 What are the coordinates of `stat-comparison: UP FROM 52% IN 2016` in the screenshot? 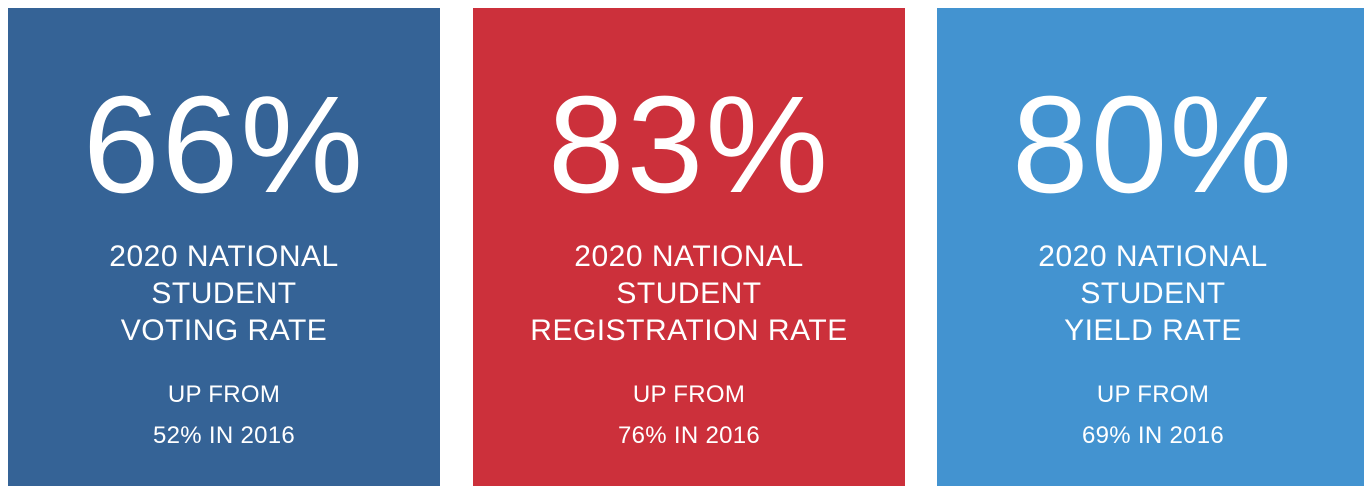 It's located at (224, 415).